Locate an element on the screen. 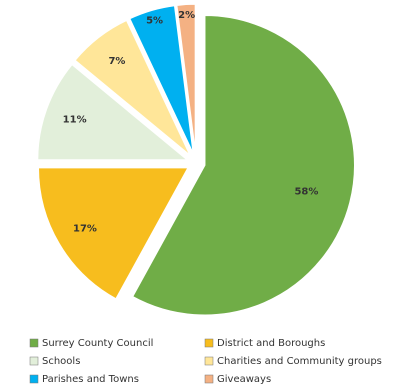 The height and width of the screenshot is (391, 400). data-label: 58% is located at coordinates (306, 191).